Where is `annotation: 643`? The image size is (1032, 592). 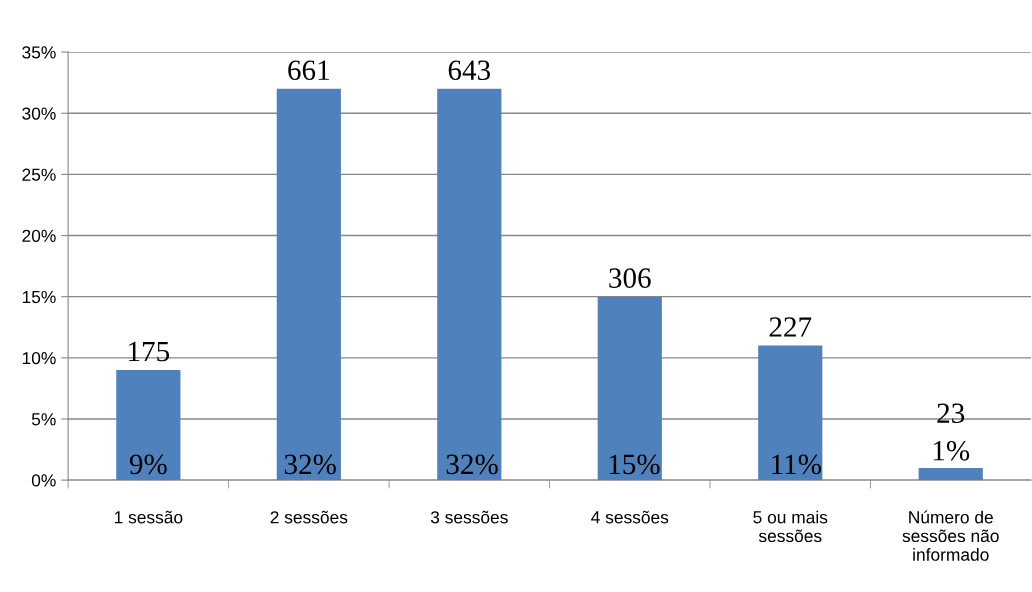
annotation: 643 is located at coordinates (469, 70).